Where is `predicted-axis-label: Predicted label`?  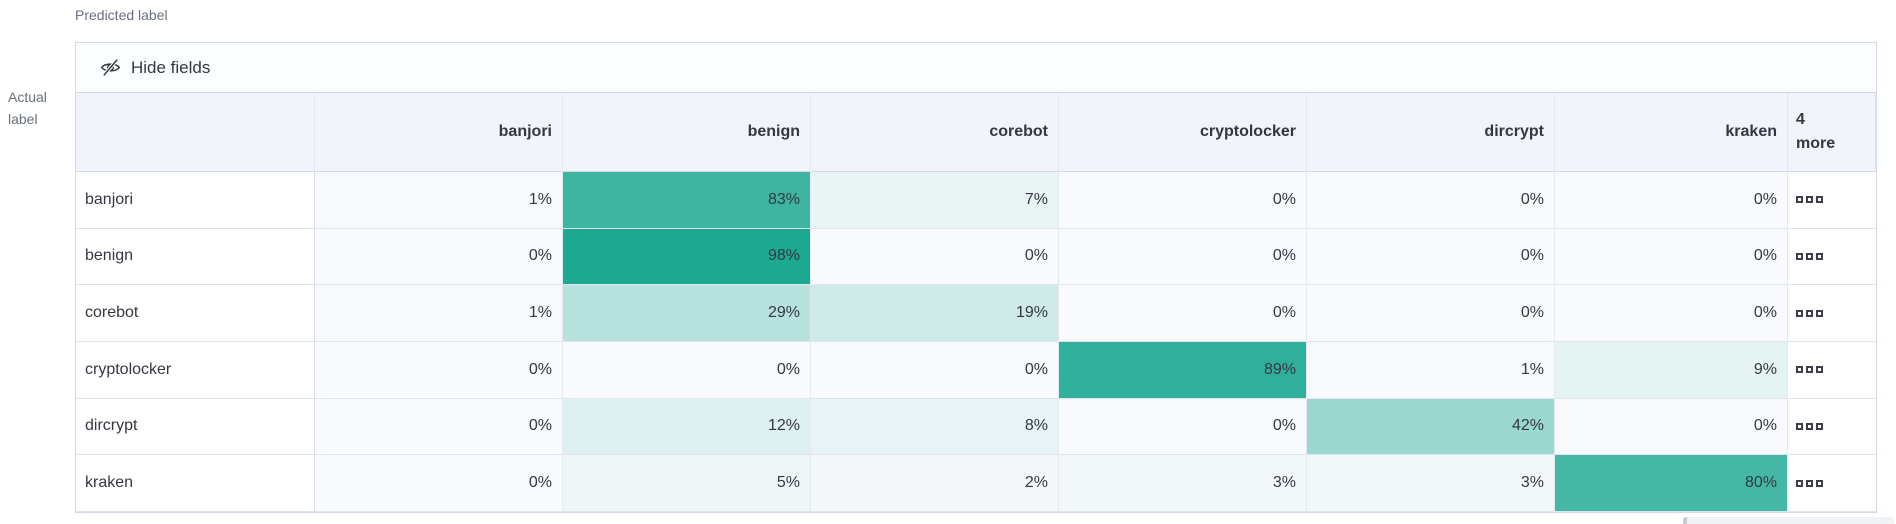
predicted-axis-label: Predicted label is located at coordinates (121, 15).